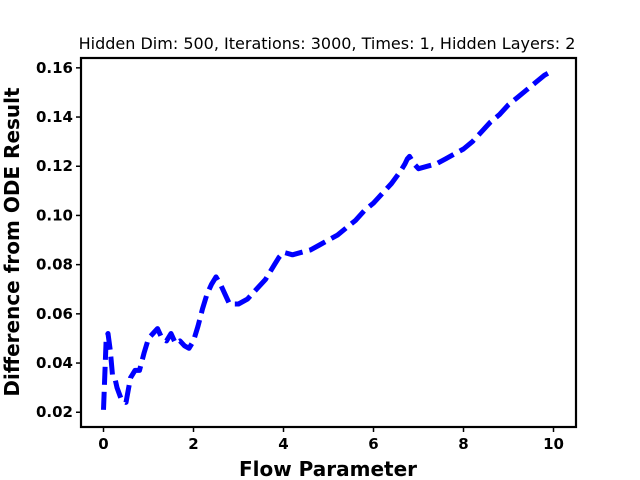  Describe the element at coordinates (12, 242) in the screenshot. I see `y-axis-label: Difference from ODE Result` at that location.